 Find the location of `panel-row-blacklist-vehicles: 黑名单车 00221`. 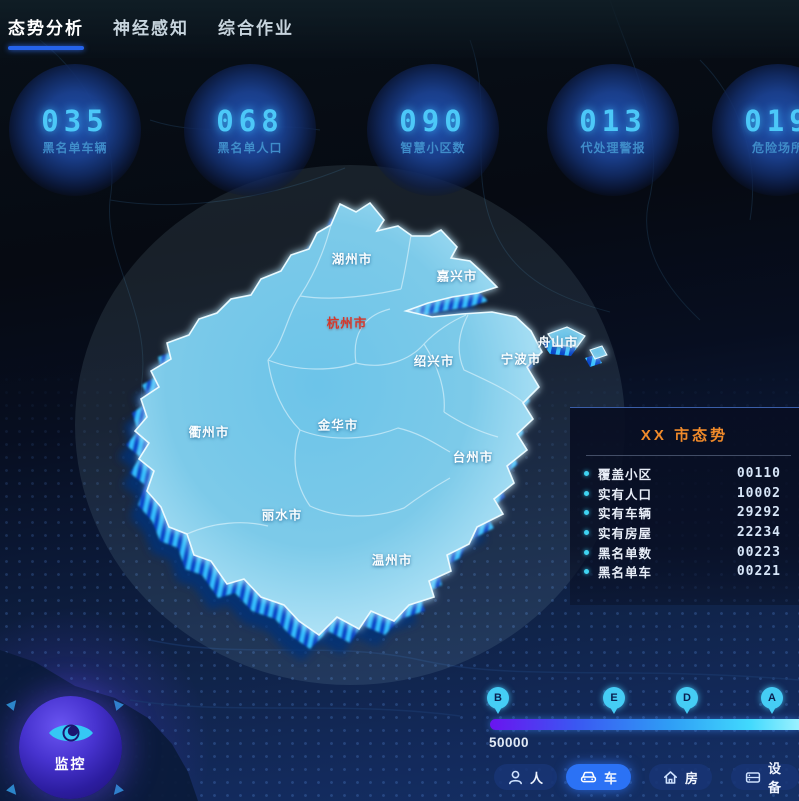

panel-row-blacklist-vehicles: 黑名单车 00221 is located at coordinates (684, 572).